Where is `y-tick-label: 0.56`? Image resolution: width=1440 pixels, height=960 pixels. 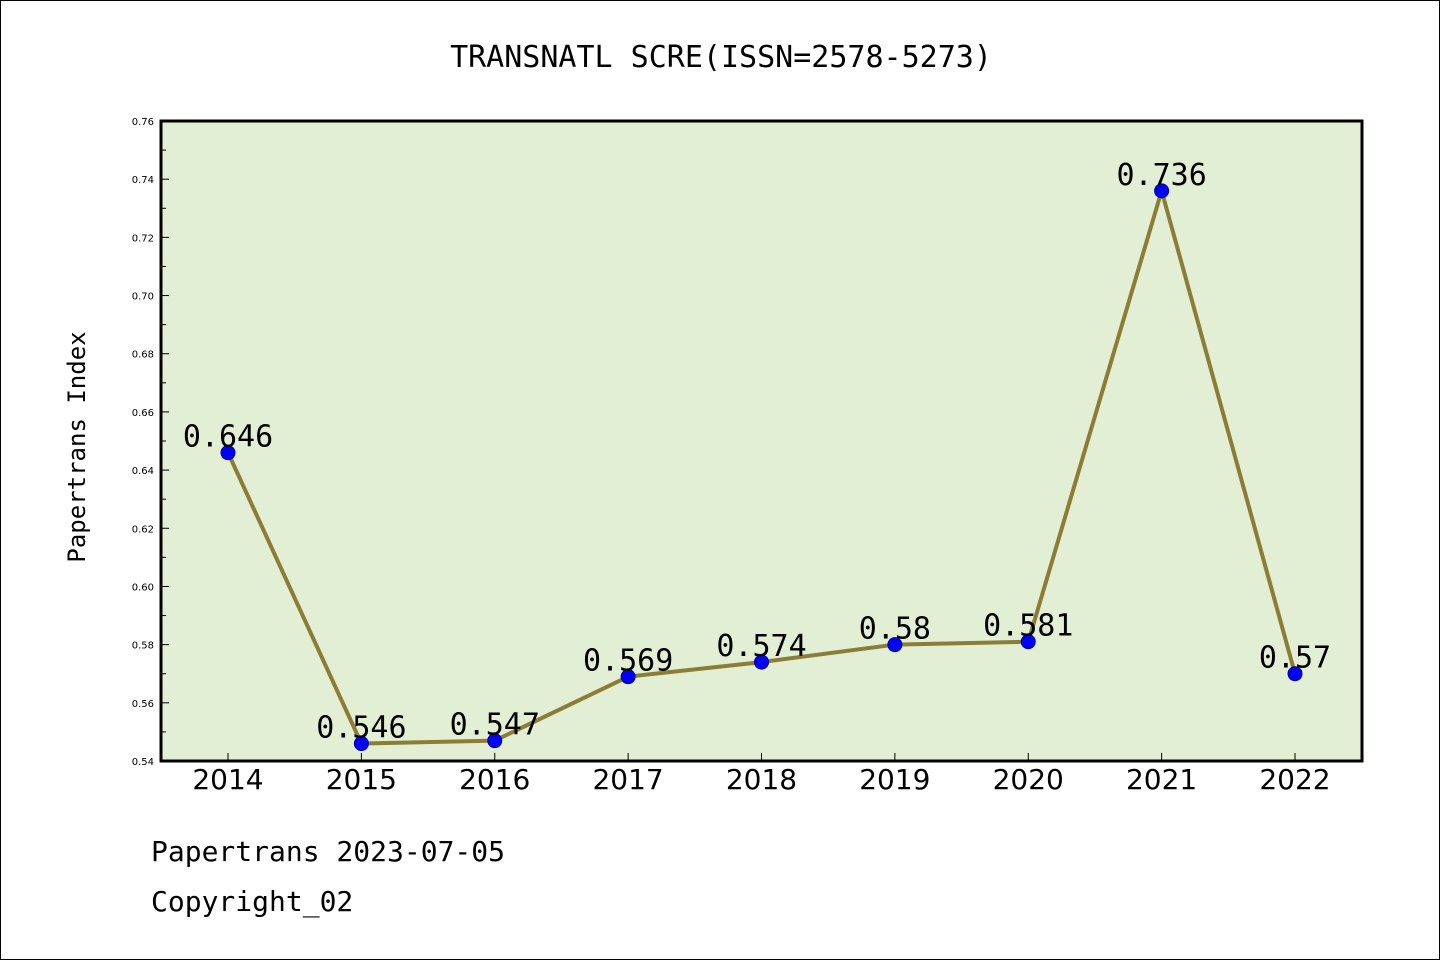 y-tick-label: 0.56 is located at coordinates (143, 704).